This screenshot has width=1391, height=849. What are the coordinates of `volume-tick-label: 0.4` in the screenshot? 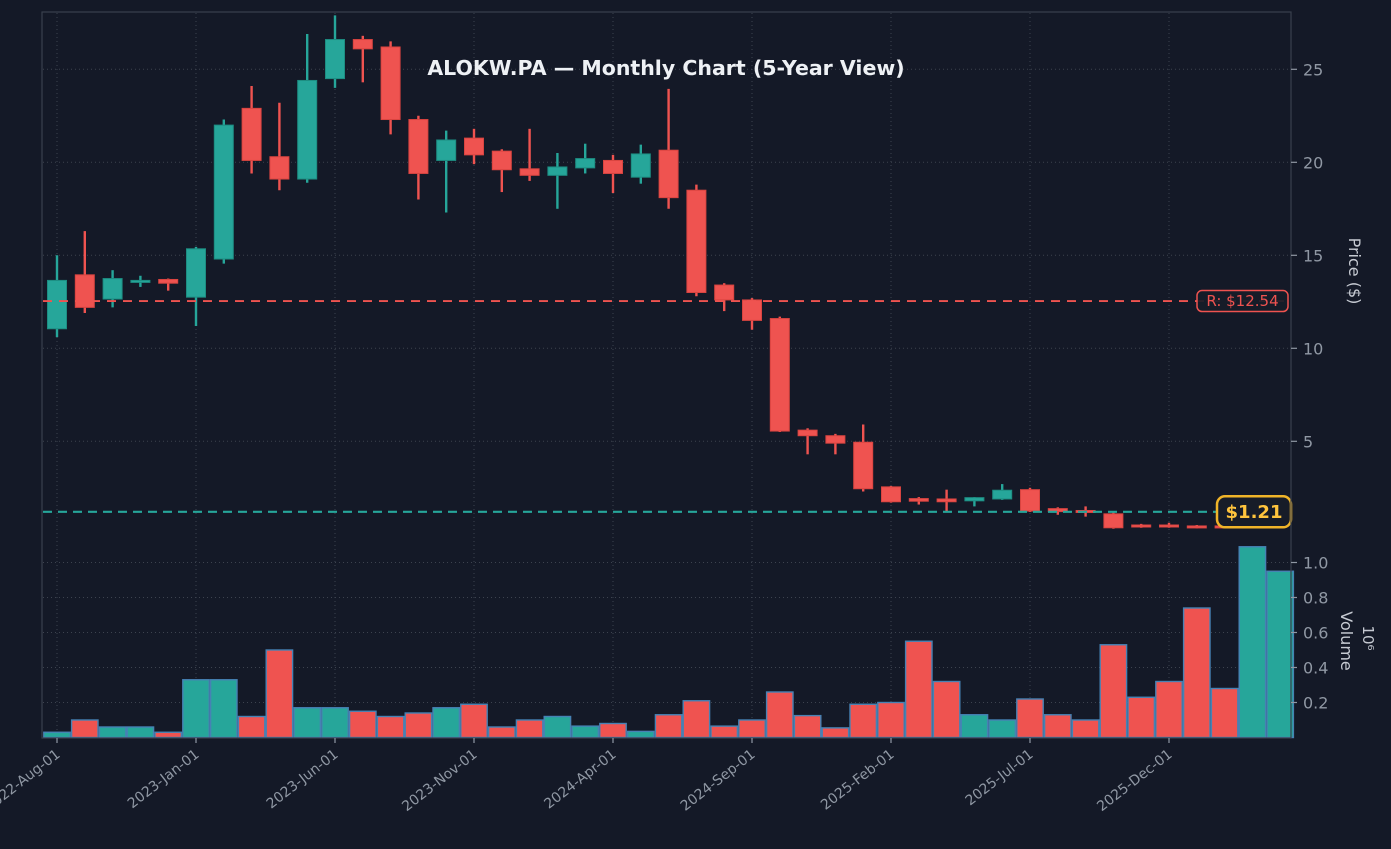 It's located at (1315, 668).